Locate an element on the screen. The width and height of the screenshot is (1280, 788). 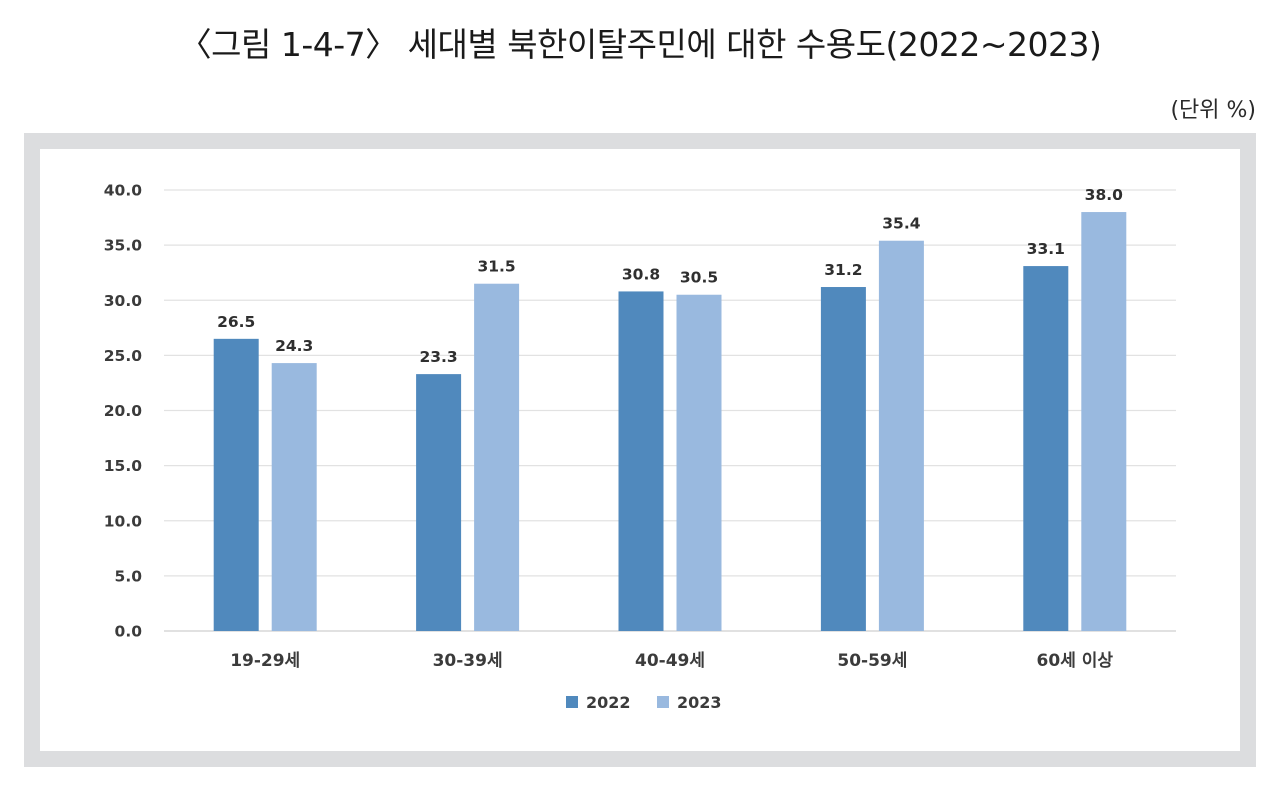
x-tick-label: 19-29세 is located at coordinates (265, 661).